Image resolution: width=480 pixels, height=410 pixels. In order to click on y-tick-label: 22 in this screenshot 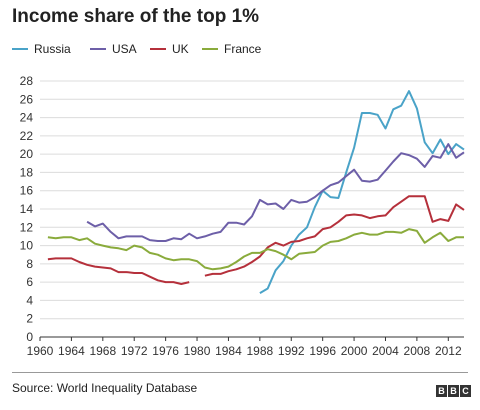, I will do `click(27, 136)`.